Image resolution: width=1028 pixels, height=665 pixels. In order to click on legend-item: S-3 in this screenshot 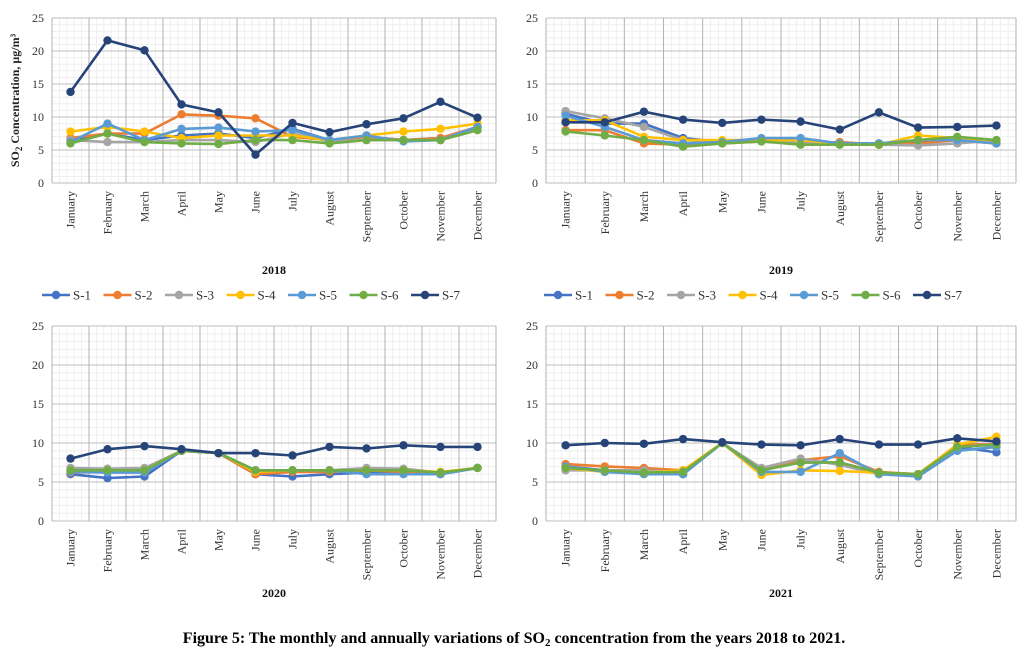, I will do `click(189, 295)`.